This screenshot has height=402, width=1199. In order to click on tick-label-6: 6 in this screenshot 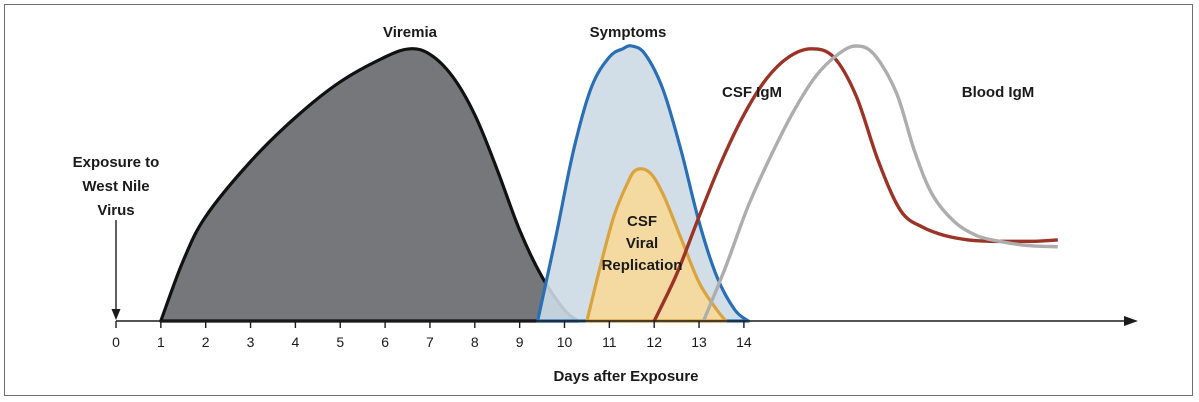, I will do `click(385, 342)`.